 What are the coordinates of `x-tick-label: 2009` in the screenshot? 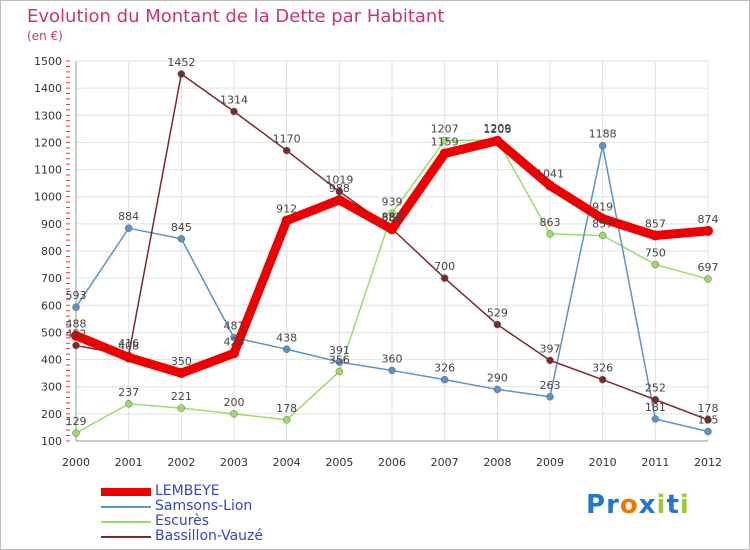 It's located at (550, 462).